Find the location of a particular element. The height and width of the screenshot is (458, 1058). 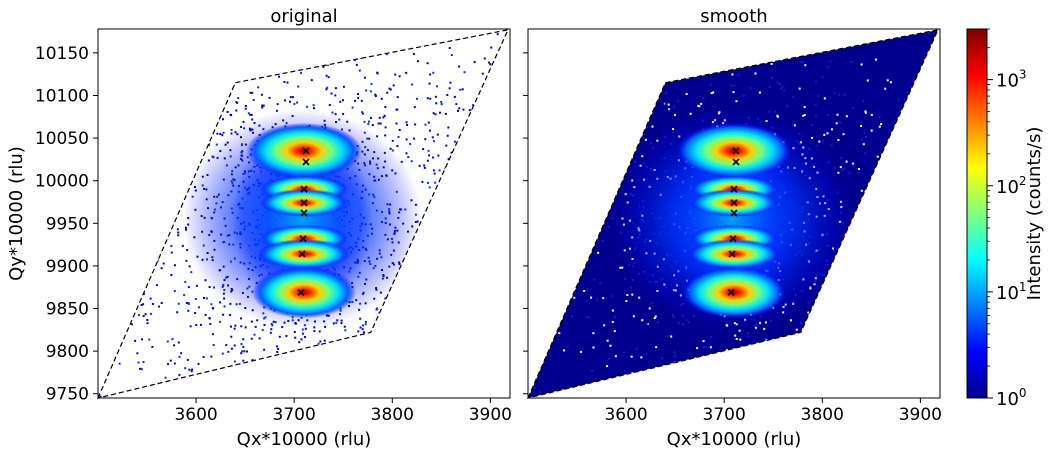

colorbar: 10⁰ 10¹ 10² 10³ Intensity (counts/s) is located at coordinates (1005, 219).